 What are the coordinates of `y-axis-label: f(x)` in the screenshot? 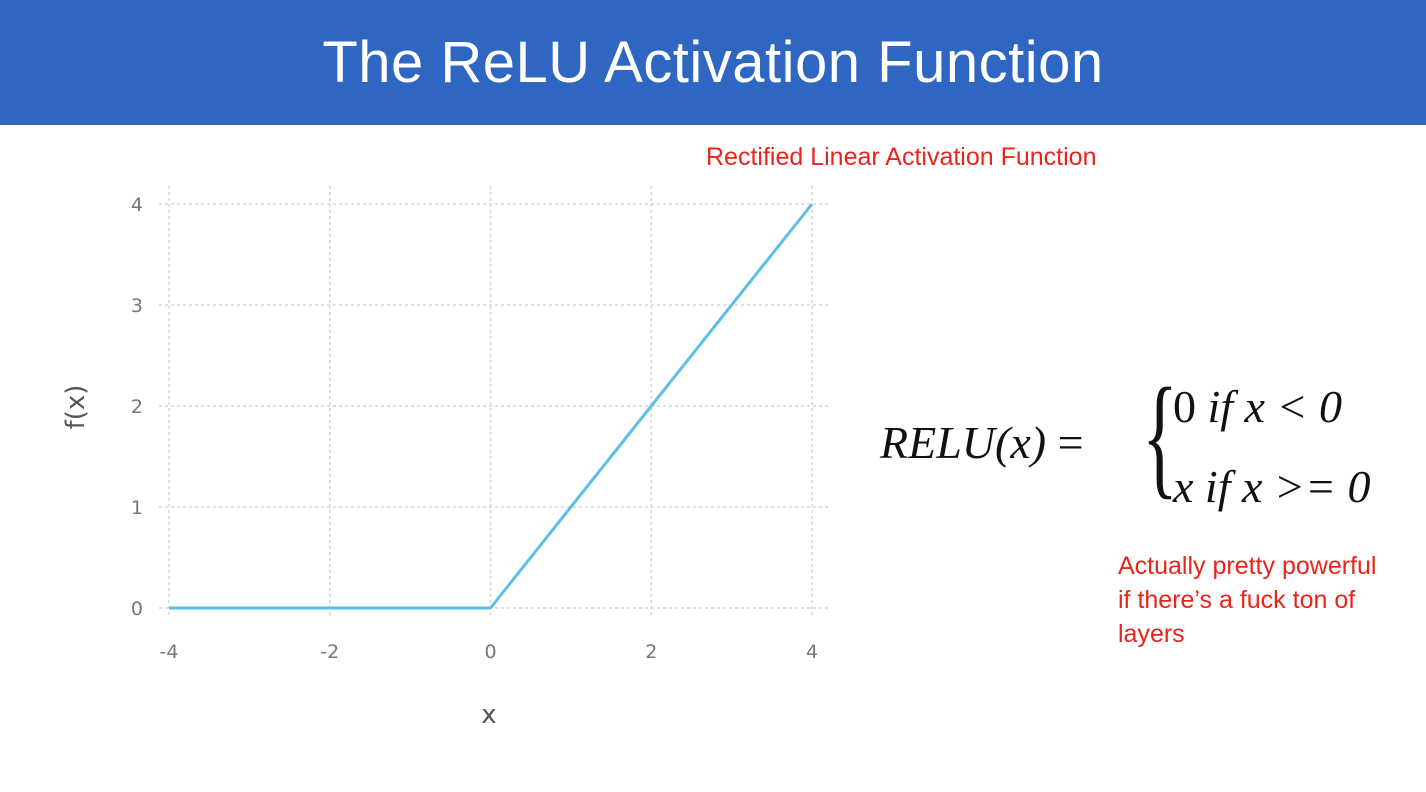 It's located at (76, 407).